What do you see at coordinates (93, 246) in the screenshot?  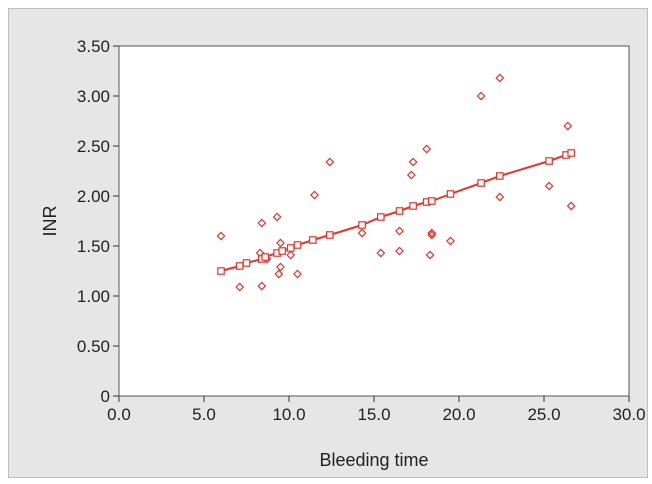 I see `y-tick-label: 1.50` at bounding box center [93, 246].